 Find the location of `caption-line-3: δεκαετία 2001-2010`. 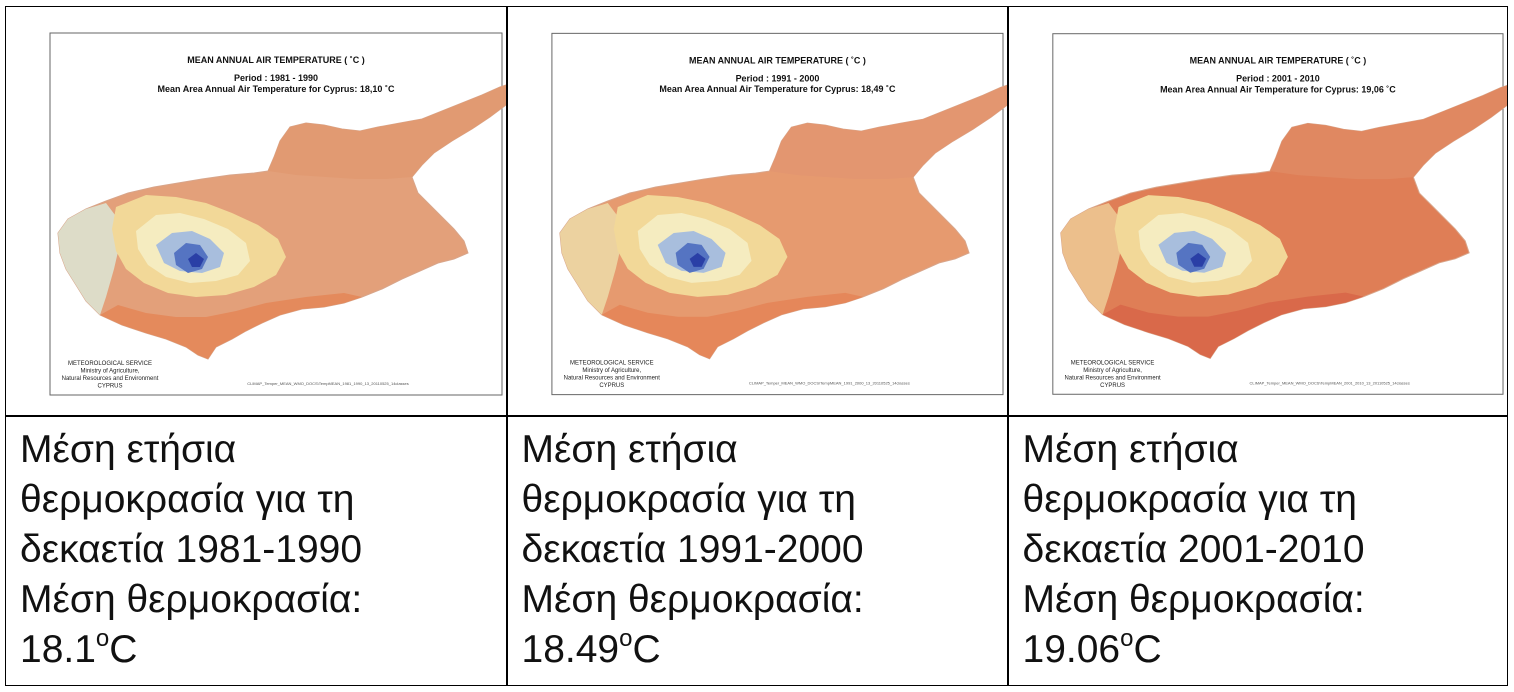

caption-line-3: δεκαετία 2001-2010 is located at coordinates (1193, 549).